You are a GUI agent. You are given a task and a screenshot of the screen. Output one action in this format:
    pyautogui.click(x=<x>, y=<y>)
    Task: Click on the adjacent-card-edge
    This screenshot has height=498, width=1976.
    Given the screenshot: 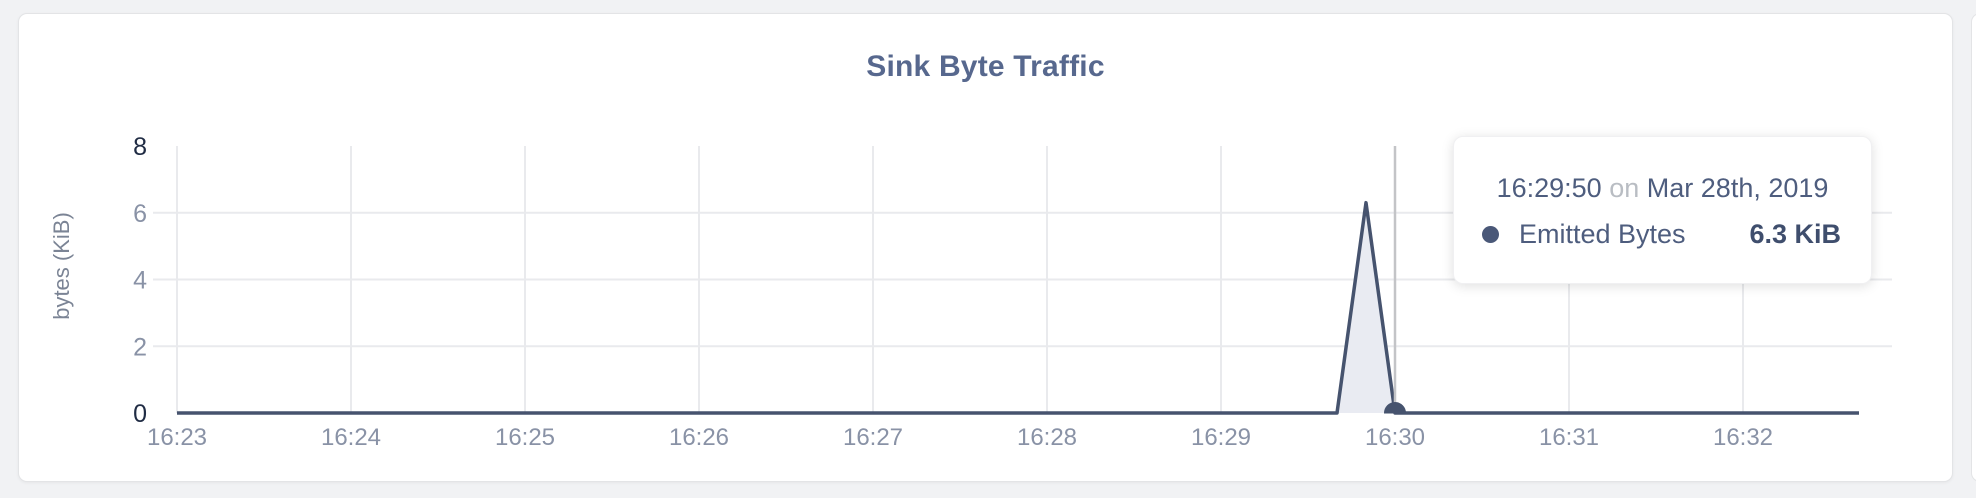 What is the action you would take?
    pyautogui.click(x=1973, y=247)
    